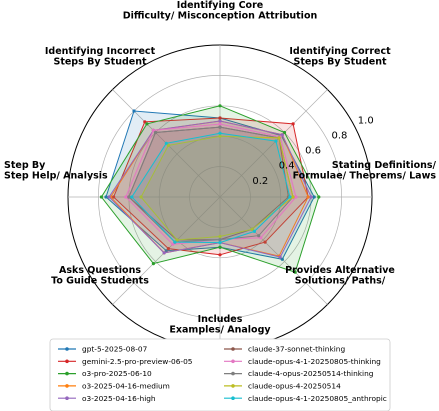  What do you see at coordinates (220, 325) in the screenshot?
I see `axis-label: Includes Examples/ Analogy` at bounding box center [220, 325].